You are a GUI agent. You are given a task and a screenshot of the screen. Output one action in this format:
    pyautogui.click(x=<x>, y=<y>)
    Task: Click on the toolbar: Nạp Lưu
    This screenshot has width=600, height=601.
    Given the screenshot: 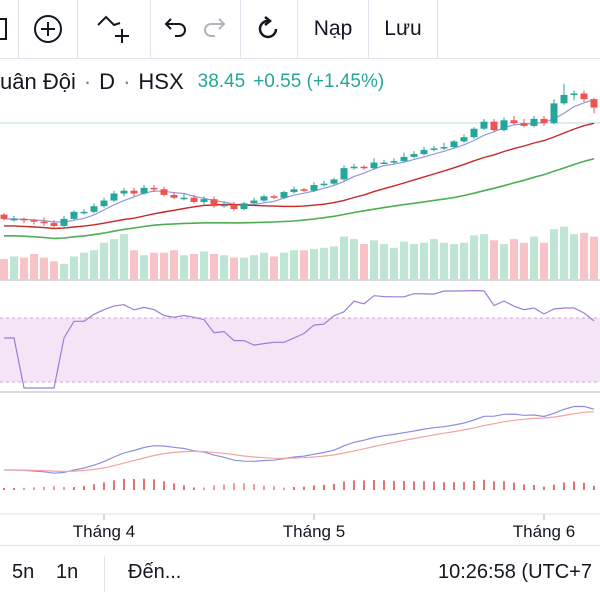 What is the action you would take?
    pyautogui.click(x=300, y=29)
    